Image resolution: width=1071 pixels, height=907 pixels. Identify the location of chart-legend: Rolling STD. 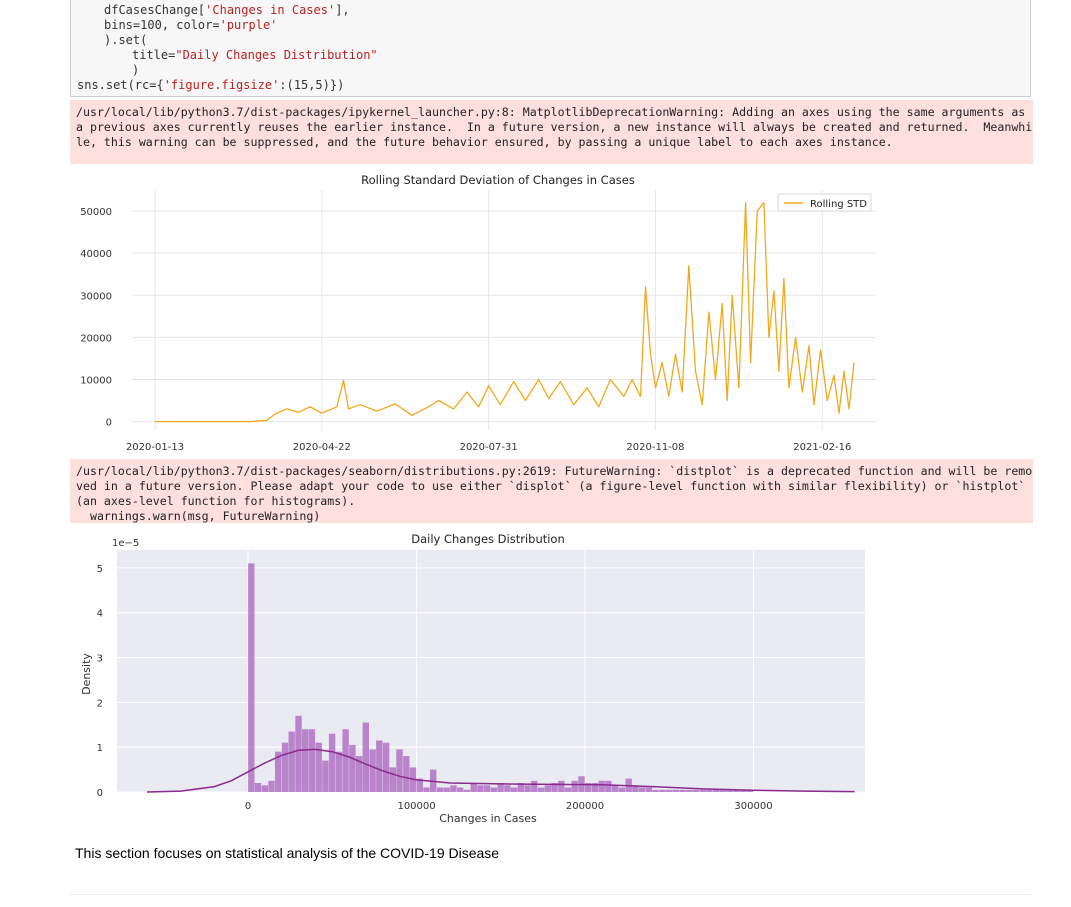
(824, 202).